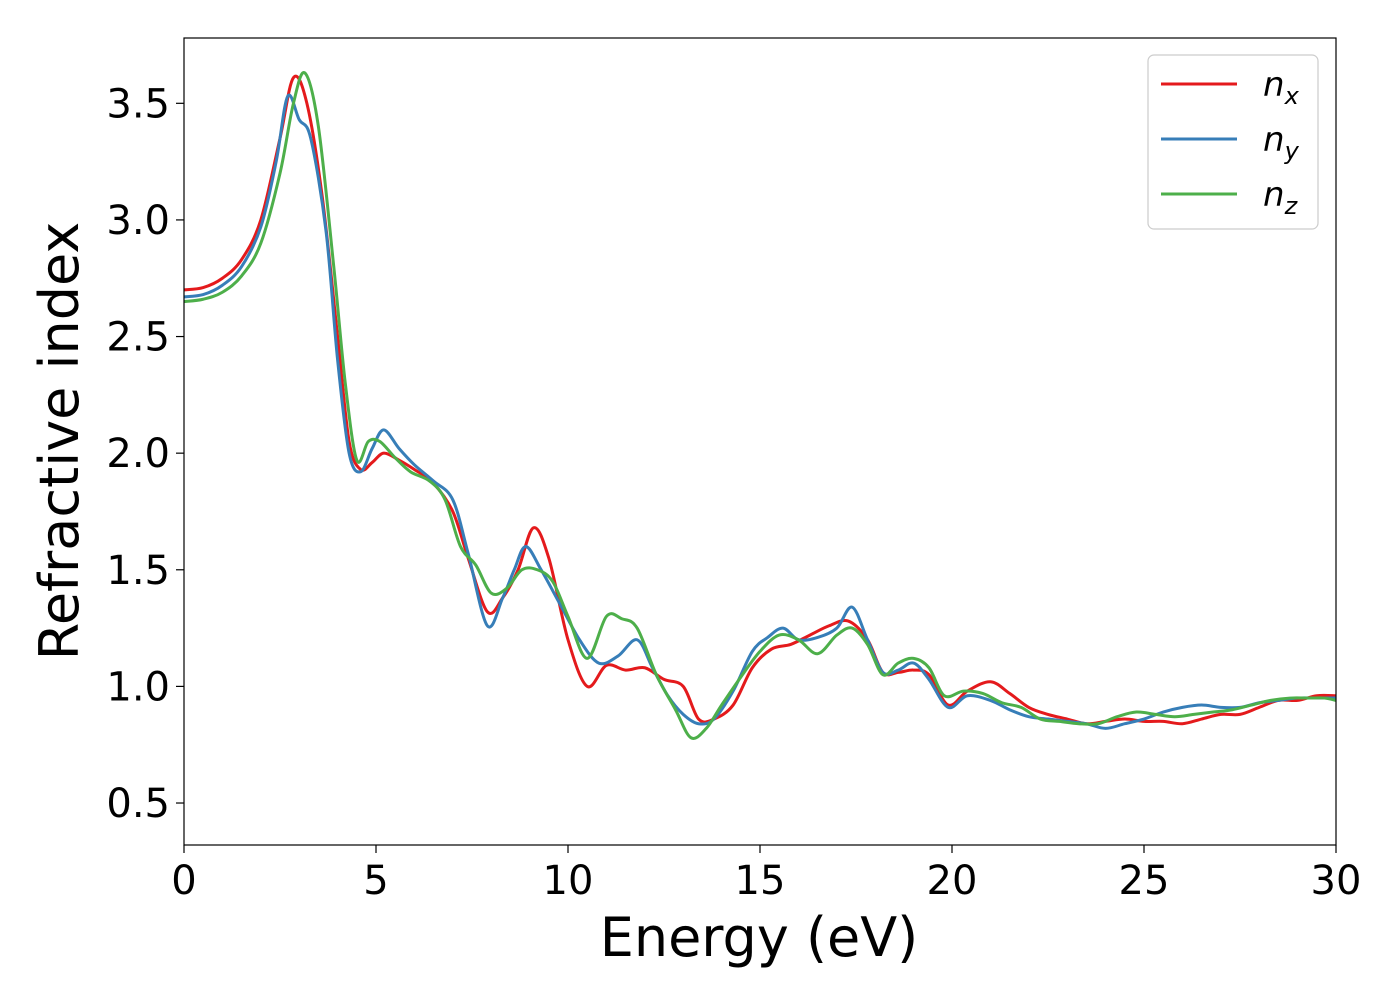  What do you see at coordinates (59, 441) in the screenshot?
I see `y-axis-label: Refractive index` at bounding box center [59, 441].